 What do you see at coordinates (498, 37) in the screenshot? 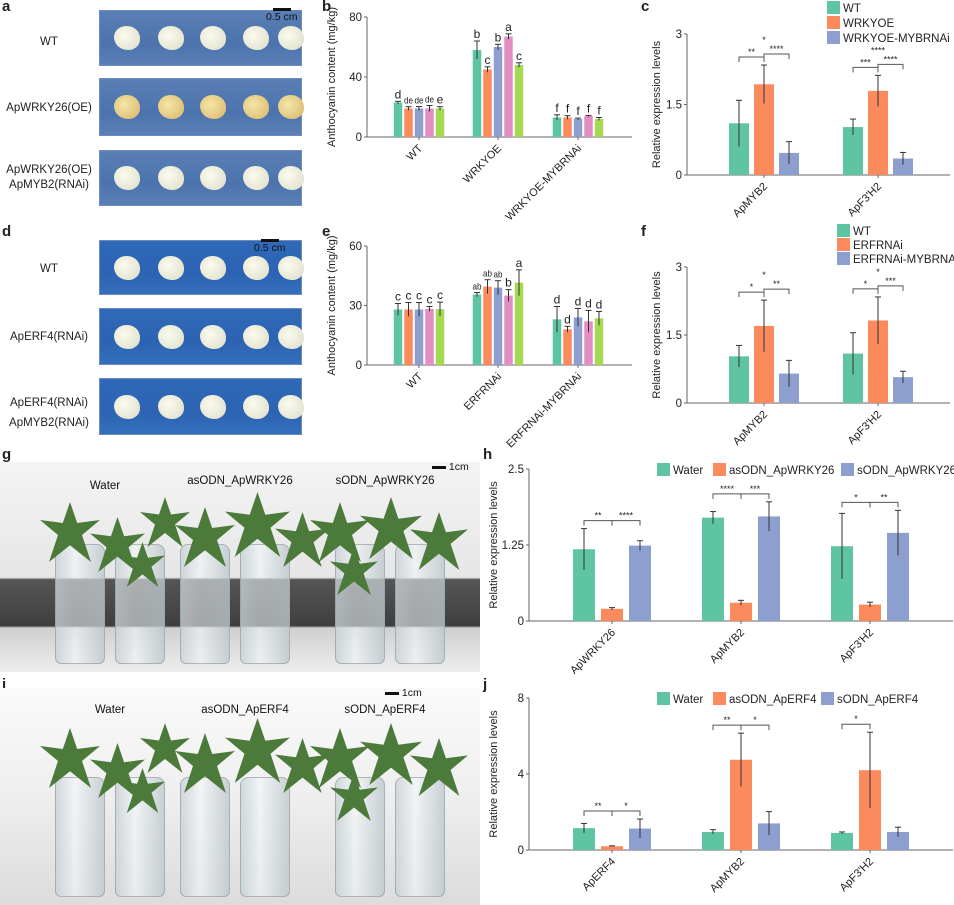
I see `significance-letter: b` at bounding box center [498, 37].